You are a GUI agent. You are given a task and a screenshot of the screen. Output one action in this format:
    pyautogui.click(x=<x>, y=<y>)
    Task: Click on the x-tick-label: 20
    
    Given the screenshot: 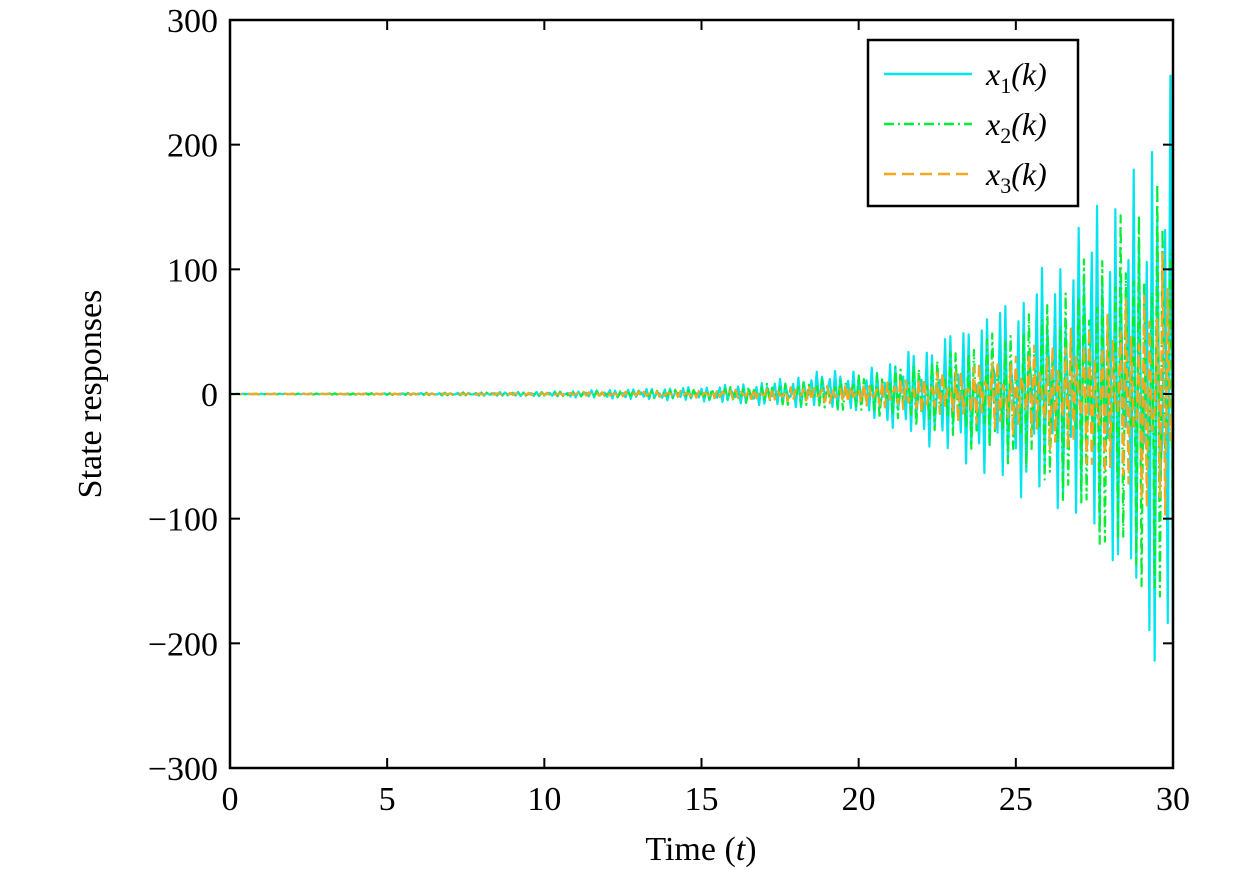 What is the action you would take?
    pyautogui.click(x=859, y=799)
    